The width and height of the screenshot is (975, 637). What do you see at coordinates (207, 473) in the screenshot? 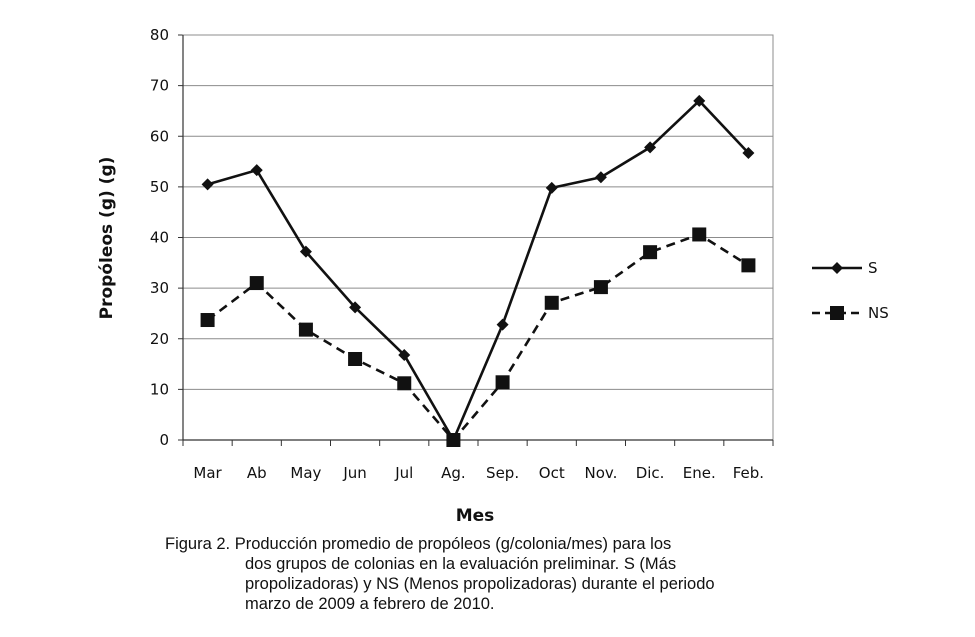
I see `x-tick-label: Mar` at bounding box center [207, 473].